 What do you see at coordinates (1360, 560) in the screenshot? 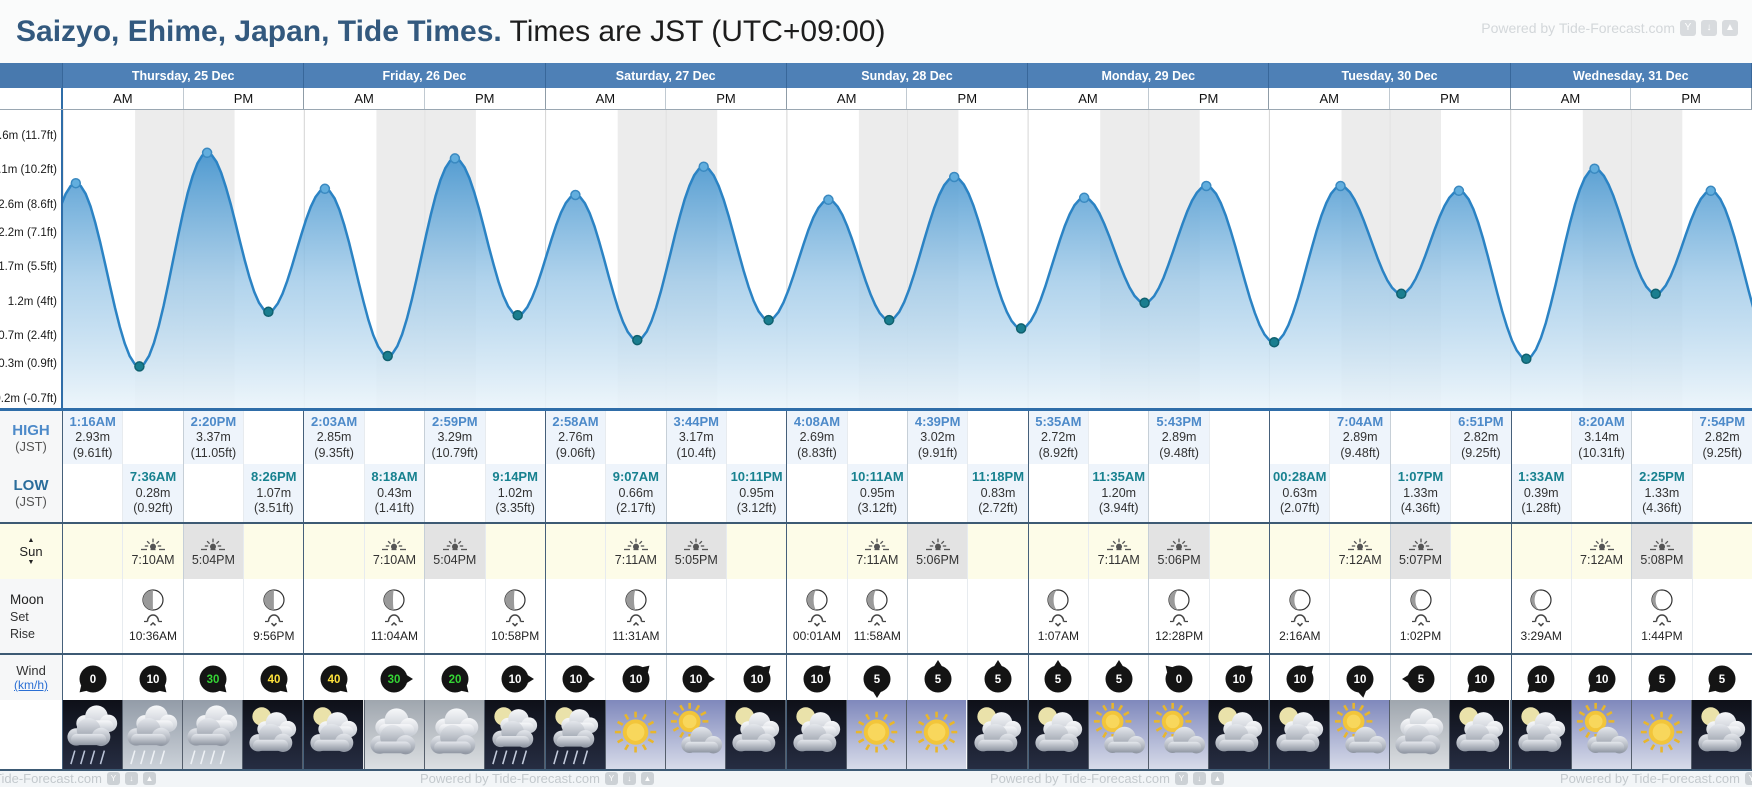
I see `sunrise-time: 7:12AM` at bounding box center [1360, 560].